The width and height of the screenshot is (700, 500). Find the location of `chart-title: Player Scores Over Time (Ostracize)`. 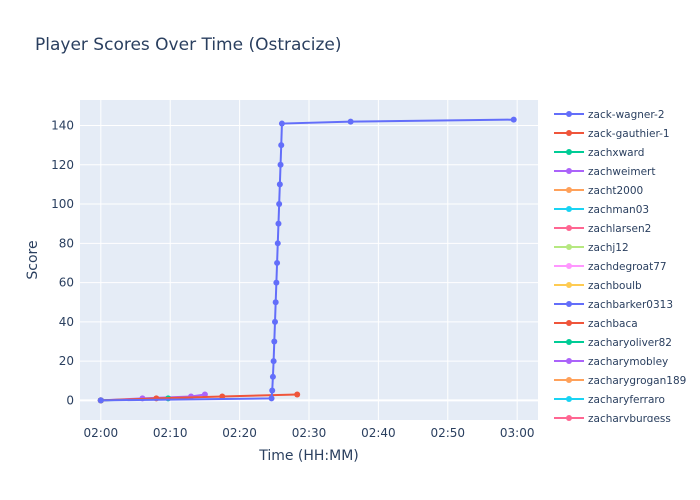

chart-title: Player Scores Over Time (Ostracize) is located at coordinates (188, 45).